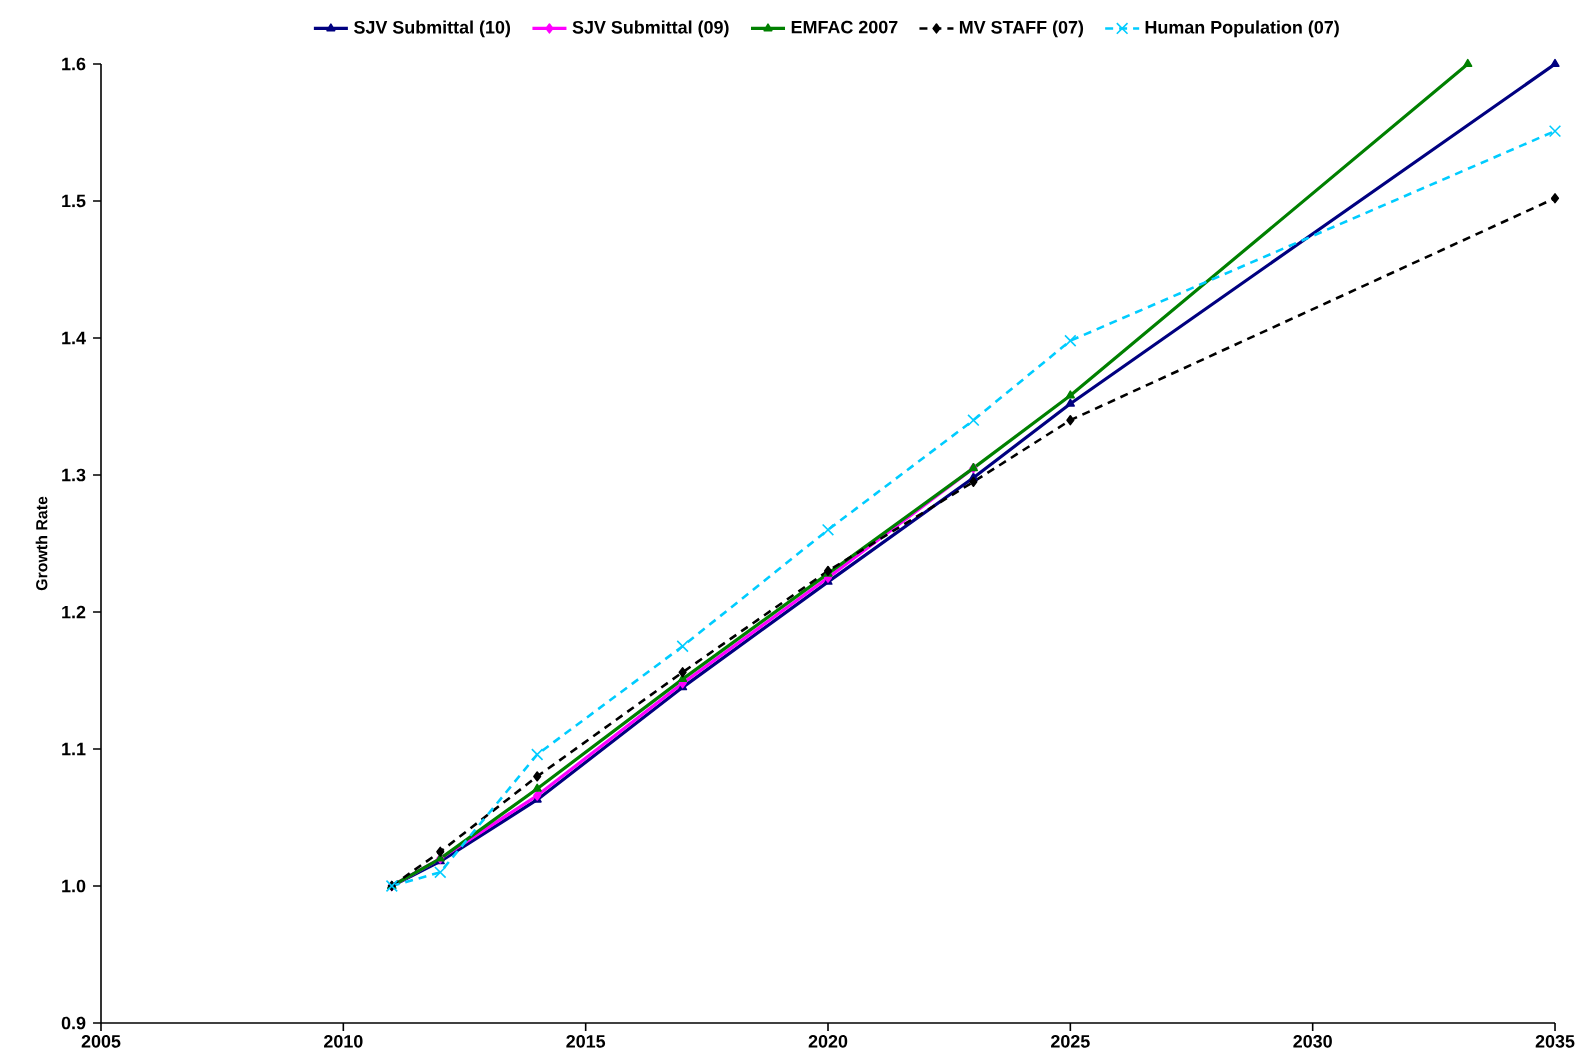  I want to click on y-tick-label: 1.6, so click(74, 64).